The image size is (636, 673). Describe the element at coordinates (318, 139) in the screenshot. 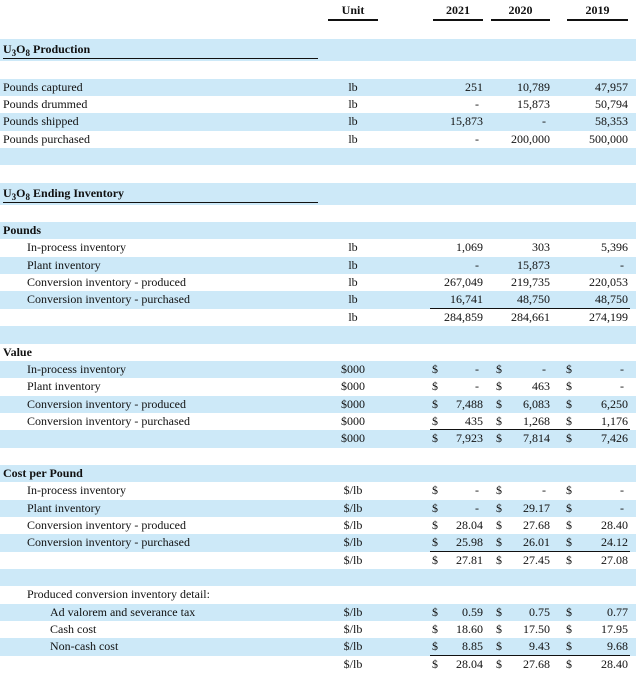

I see `table-row: Pounds purchased lb - 200,000 500,000` at that location.